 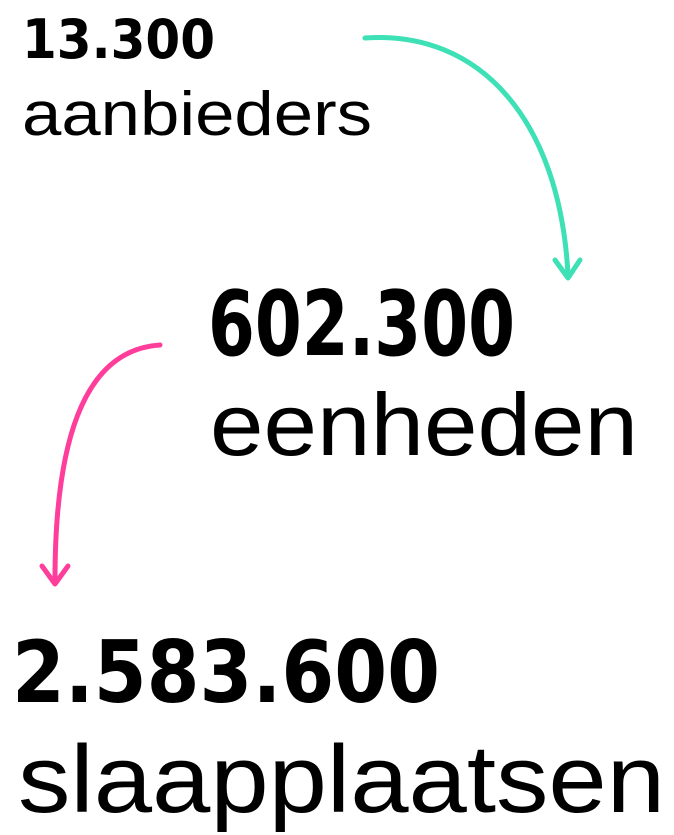 What do you see at coordinates (341, 779) in the screenshot?
I see `label: slaapplaatsen` at bounding box center [341, 779].